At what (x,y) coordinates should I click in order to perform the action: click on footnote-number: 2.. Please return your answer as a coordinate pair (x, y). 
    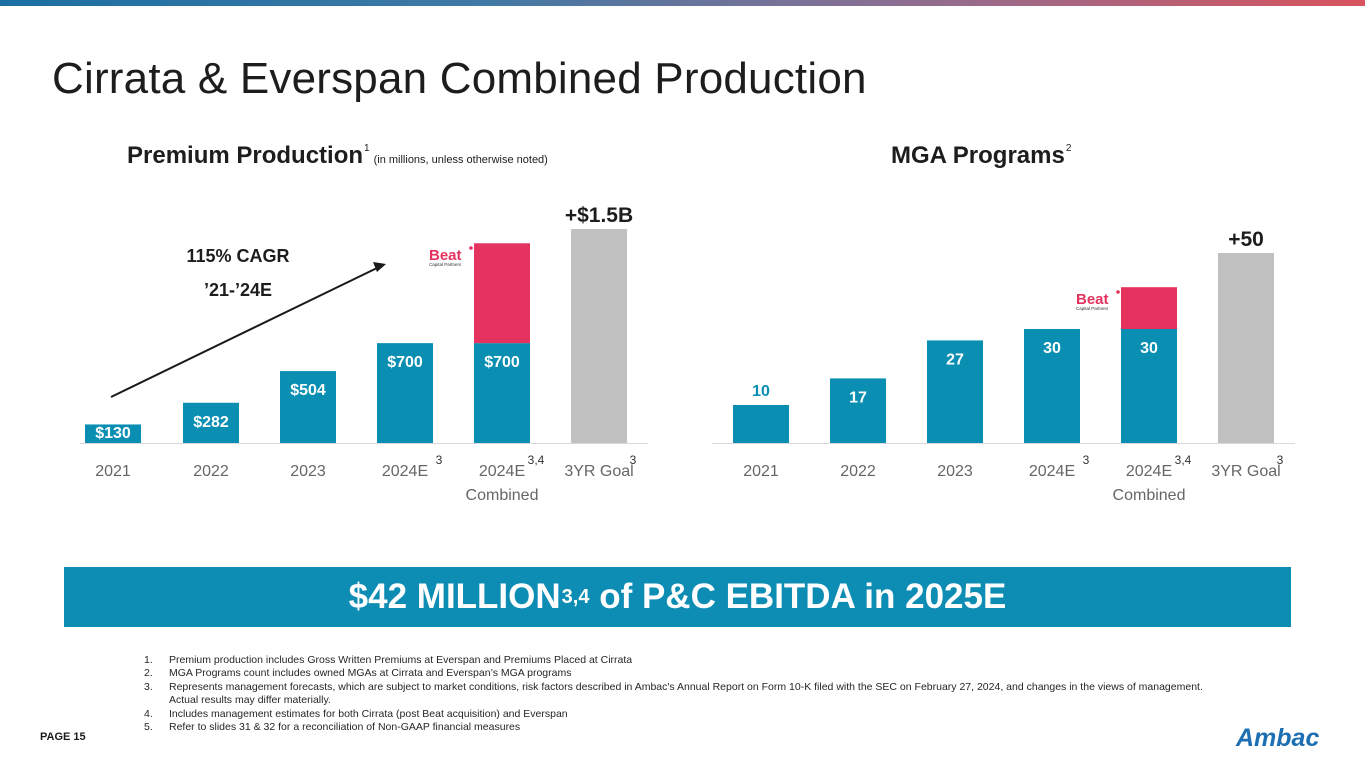
    Looking at the image, I should click on (148, 673).